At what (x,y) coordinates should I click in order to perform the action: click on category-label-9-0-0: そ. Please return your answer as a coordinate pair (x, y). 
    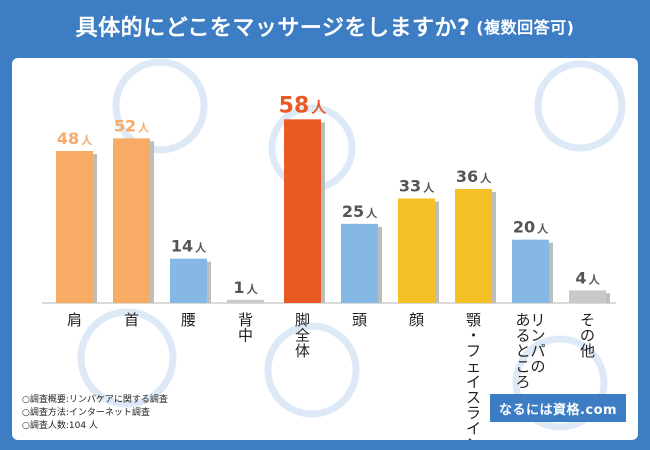
    Looking at the image, I should click on (587, 320).